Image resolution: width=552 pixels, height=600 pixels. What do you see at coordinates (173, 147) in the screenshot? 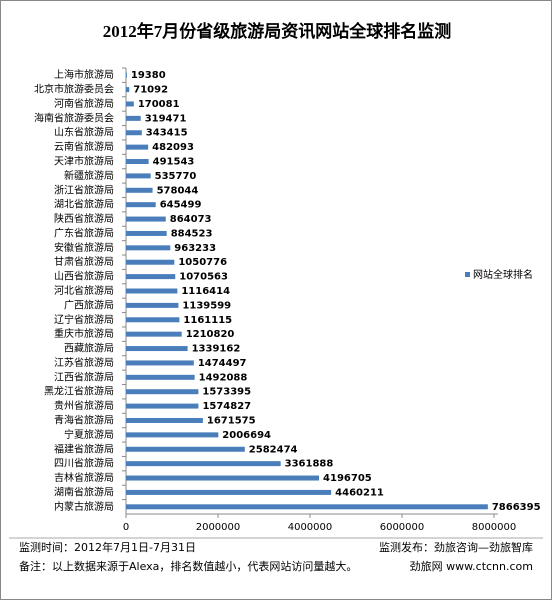
I see `value-label: 482093` at bounding box center [173, 147].